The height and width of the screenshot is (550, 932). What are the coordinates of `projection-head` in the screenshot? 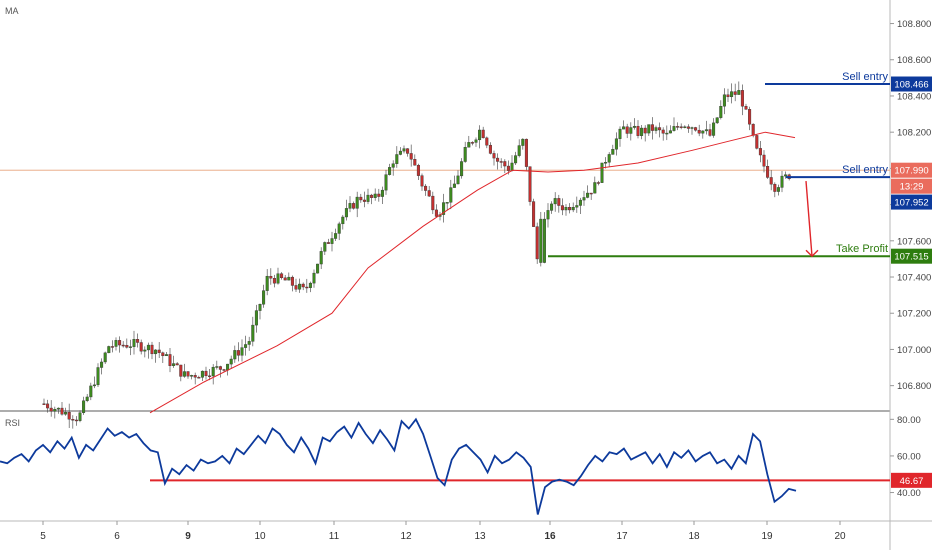 It's located at (812, 253).